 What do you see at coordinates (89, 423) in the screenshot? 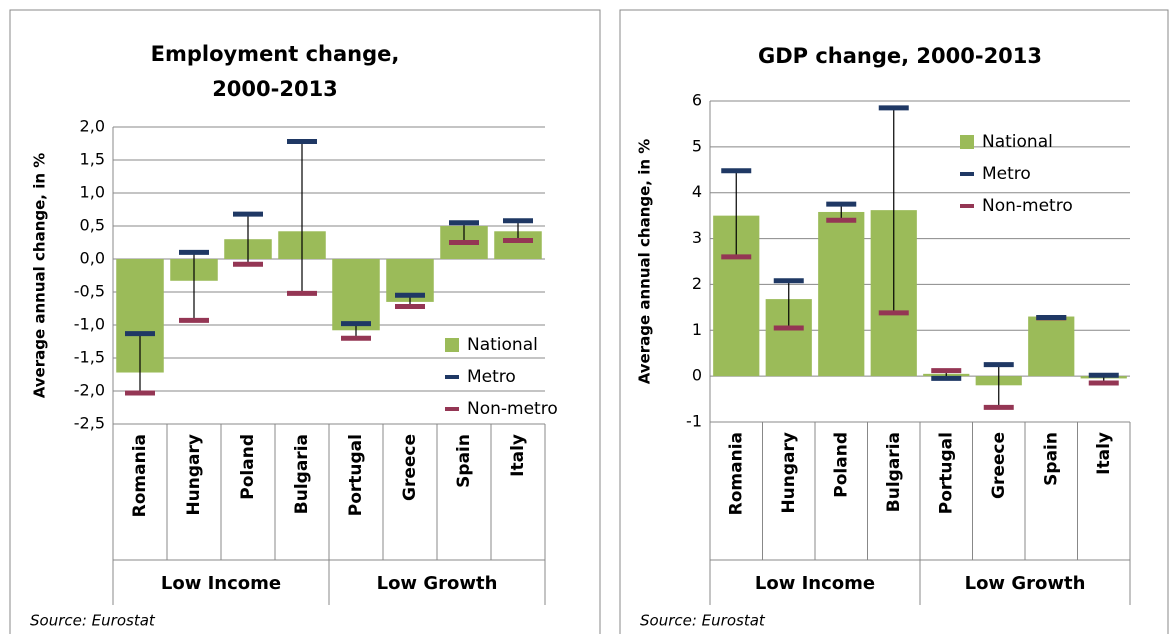
I see `y-tick-label: -2,5` at bounding box center [89, 423].